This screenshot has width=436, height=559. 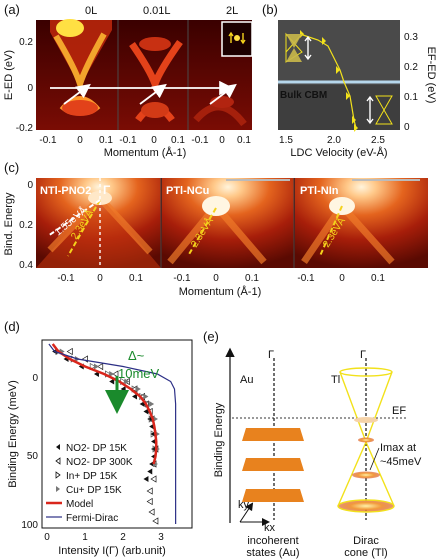 I want to click on panel-b-ylabel: EF-ED (eV), so click(x=430, y=75).